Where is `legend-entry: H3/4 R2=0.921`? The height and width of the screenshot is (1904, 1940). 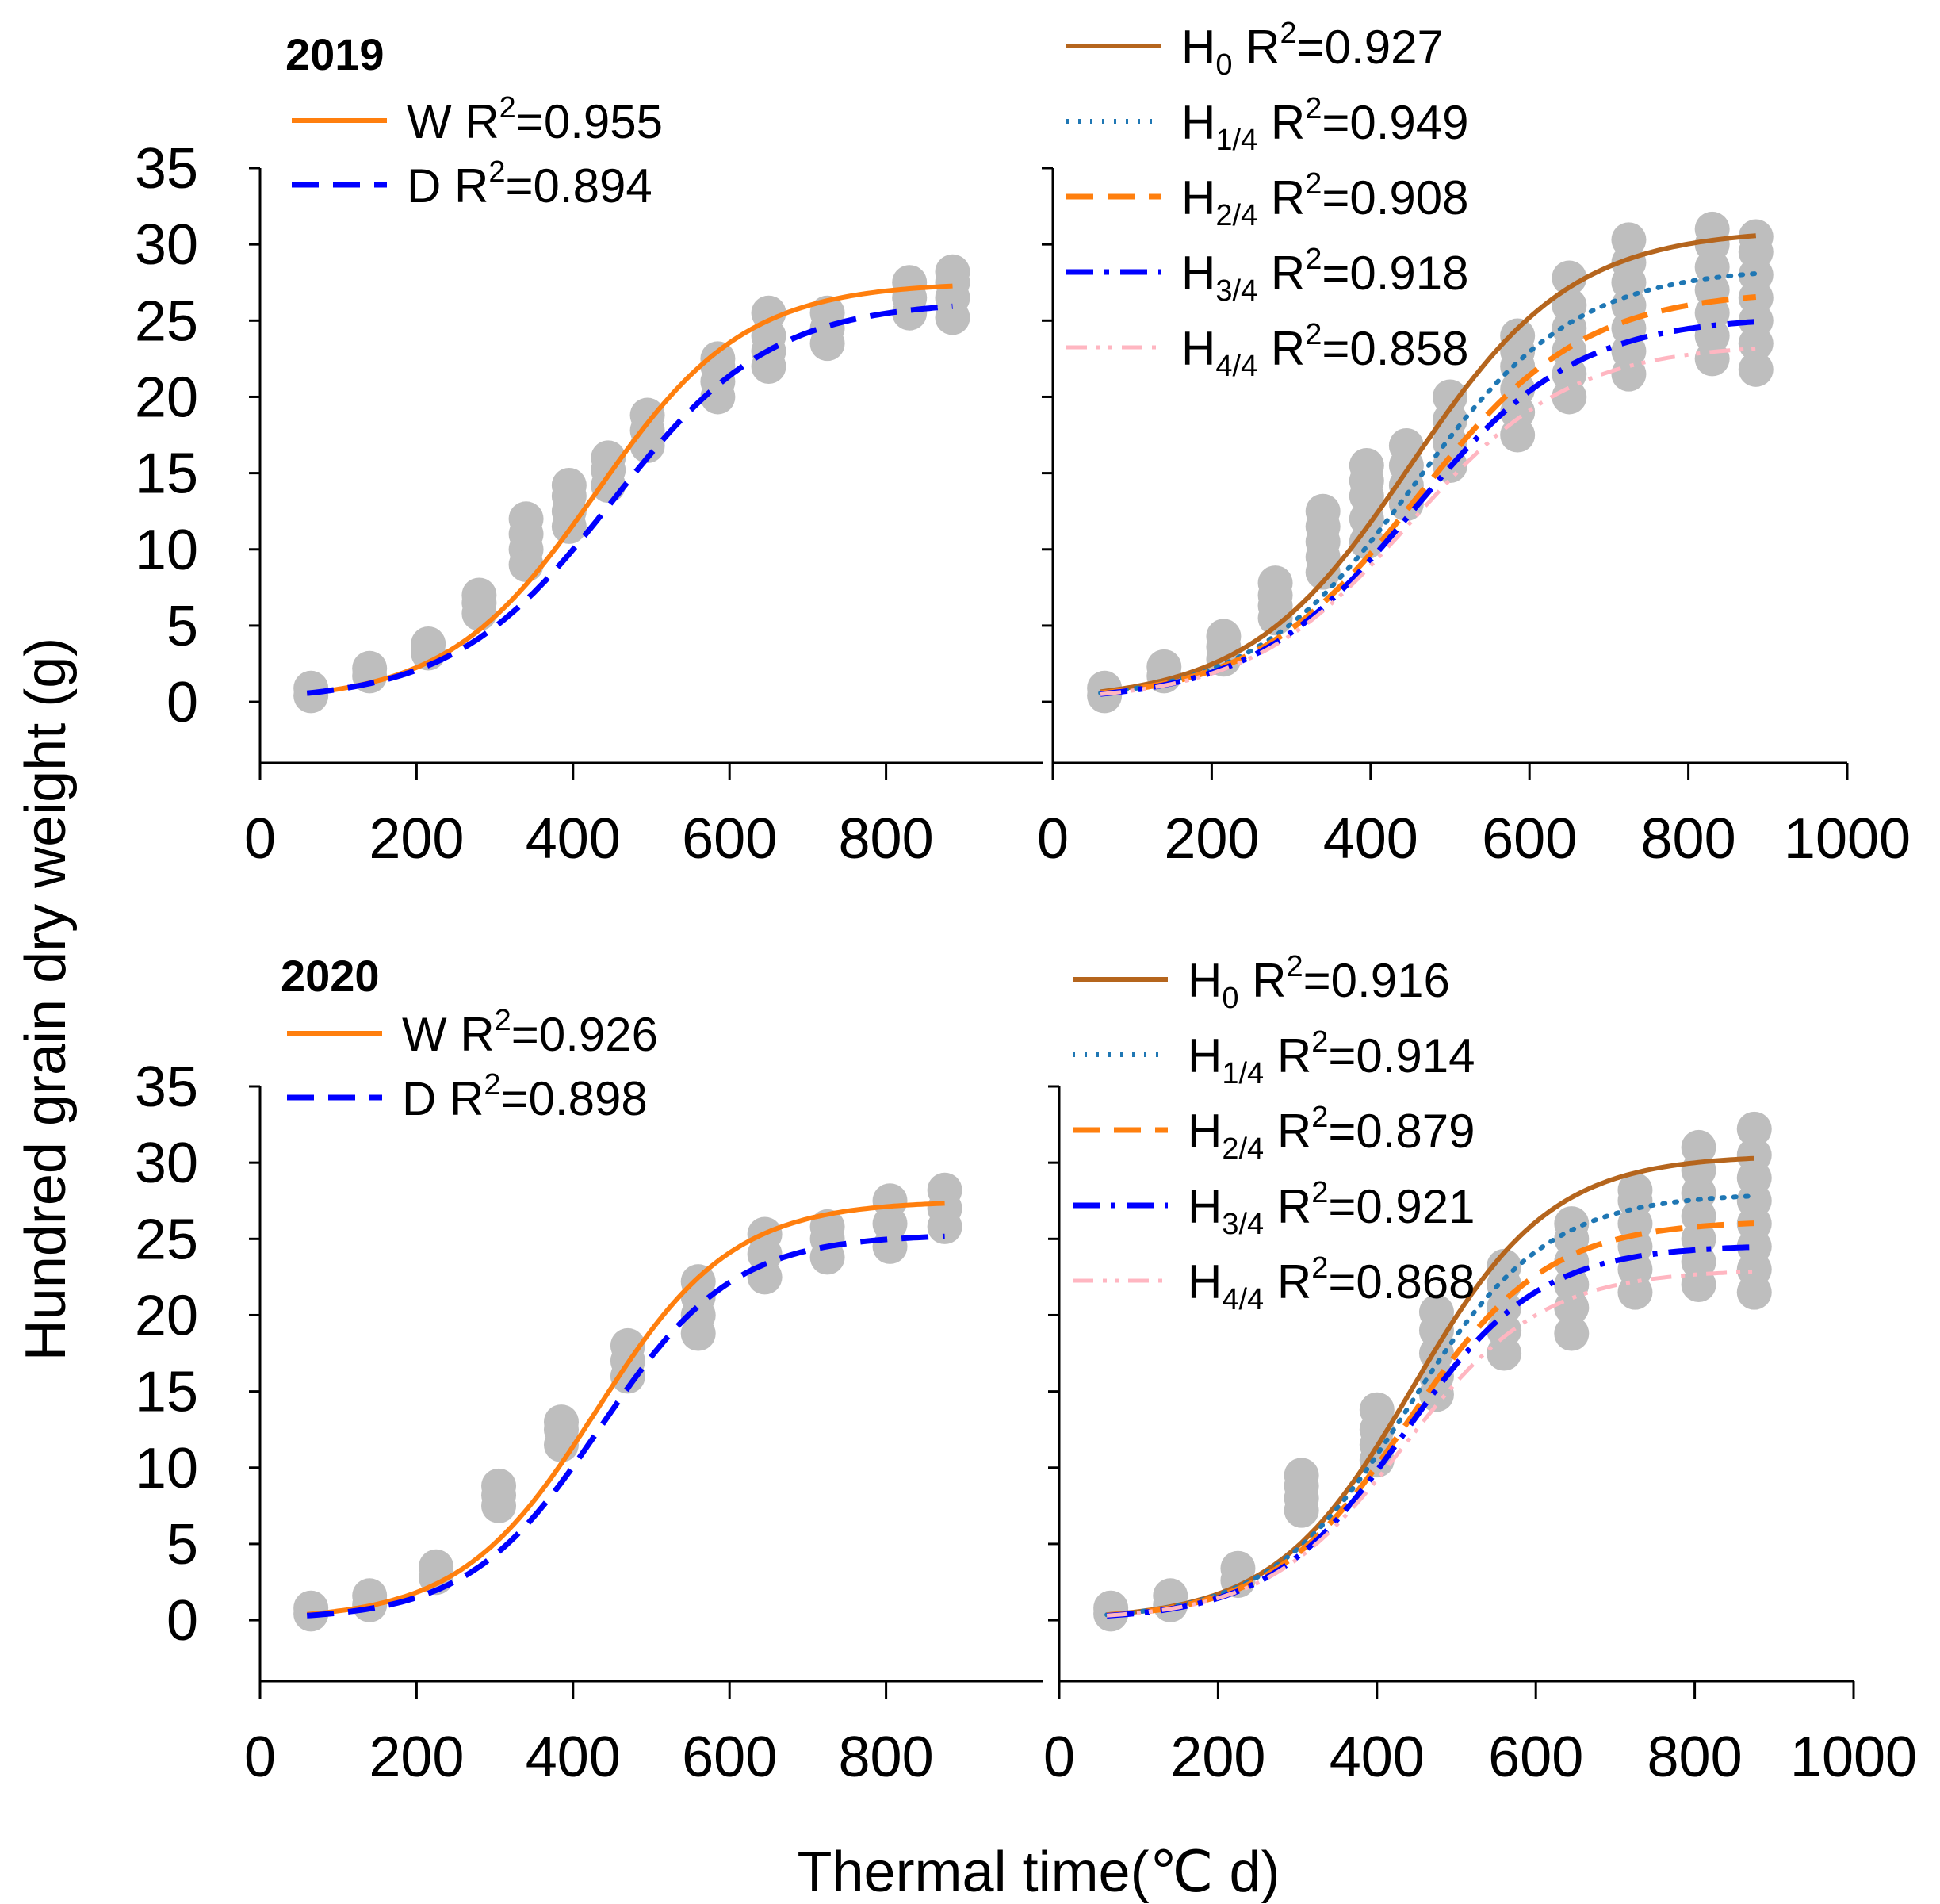 legend-entry: H3/4 R2=0.921 is located at coordinates (1331, 1208).